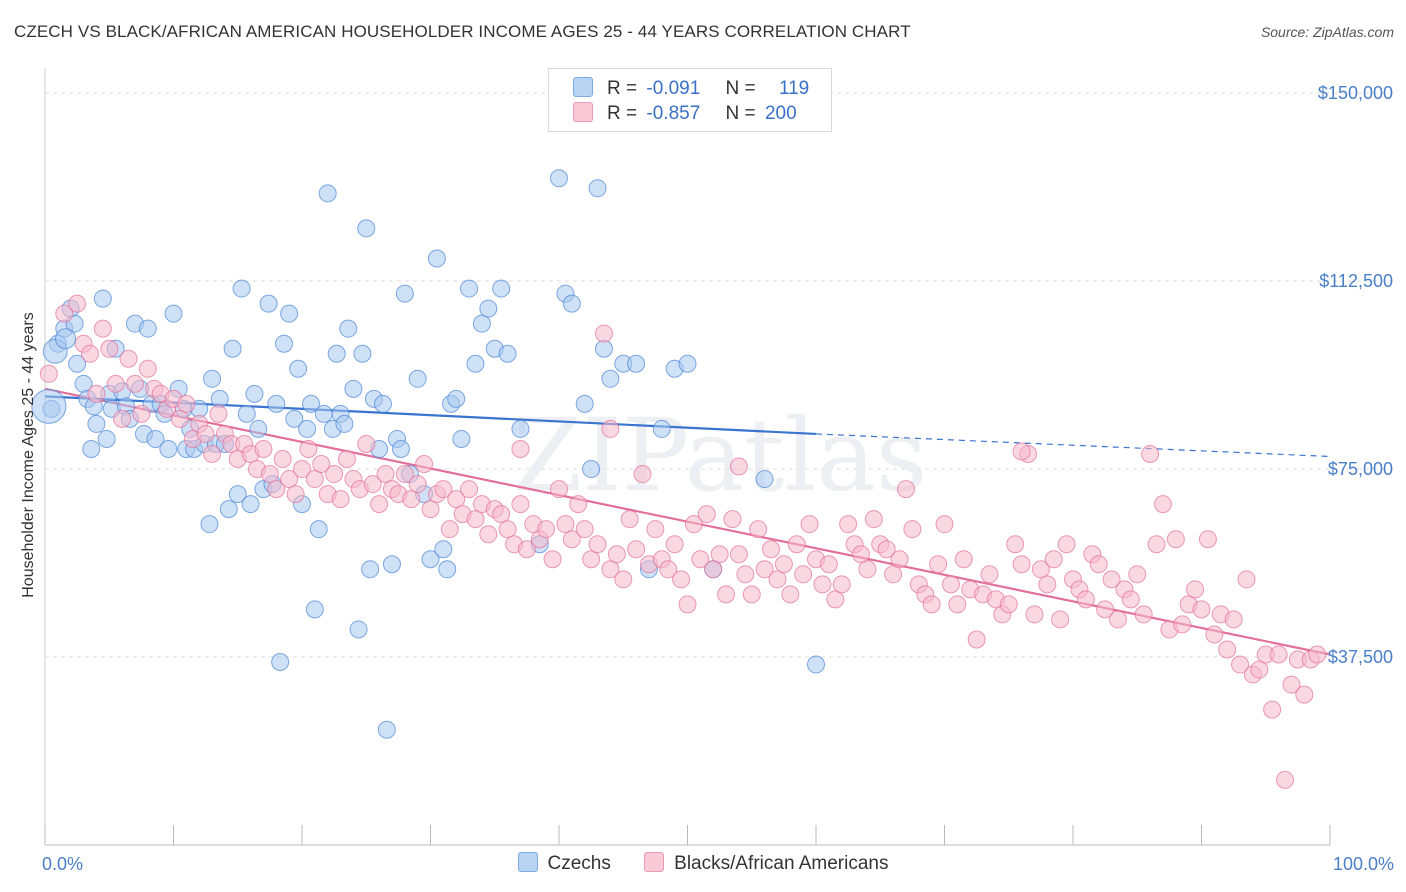 The height and width of the screenshot is (892, 1406). I want to click on series-swatch-blacks, so click(654, 862).